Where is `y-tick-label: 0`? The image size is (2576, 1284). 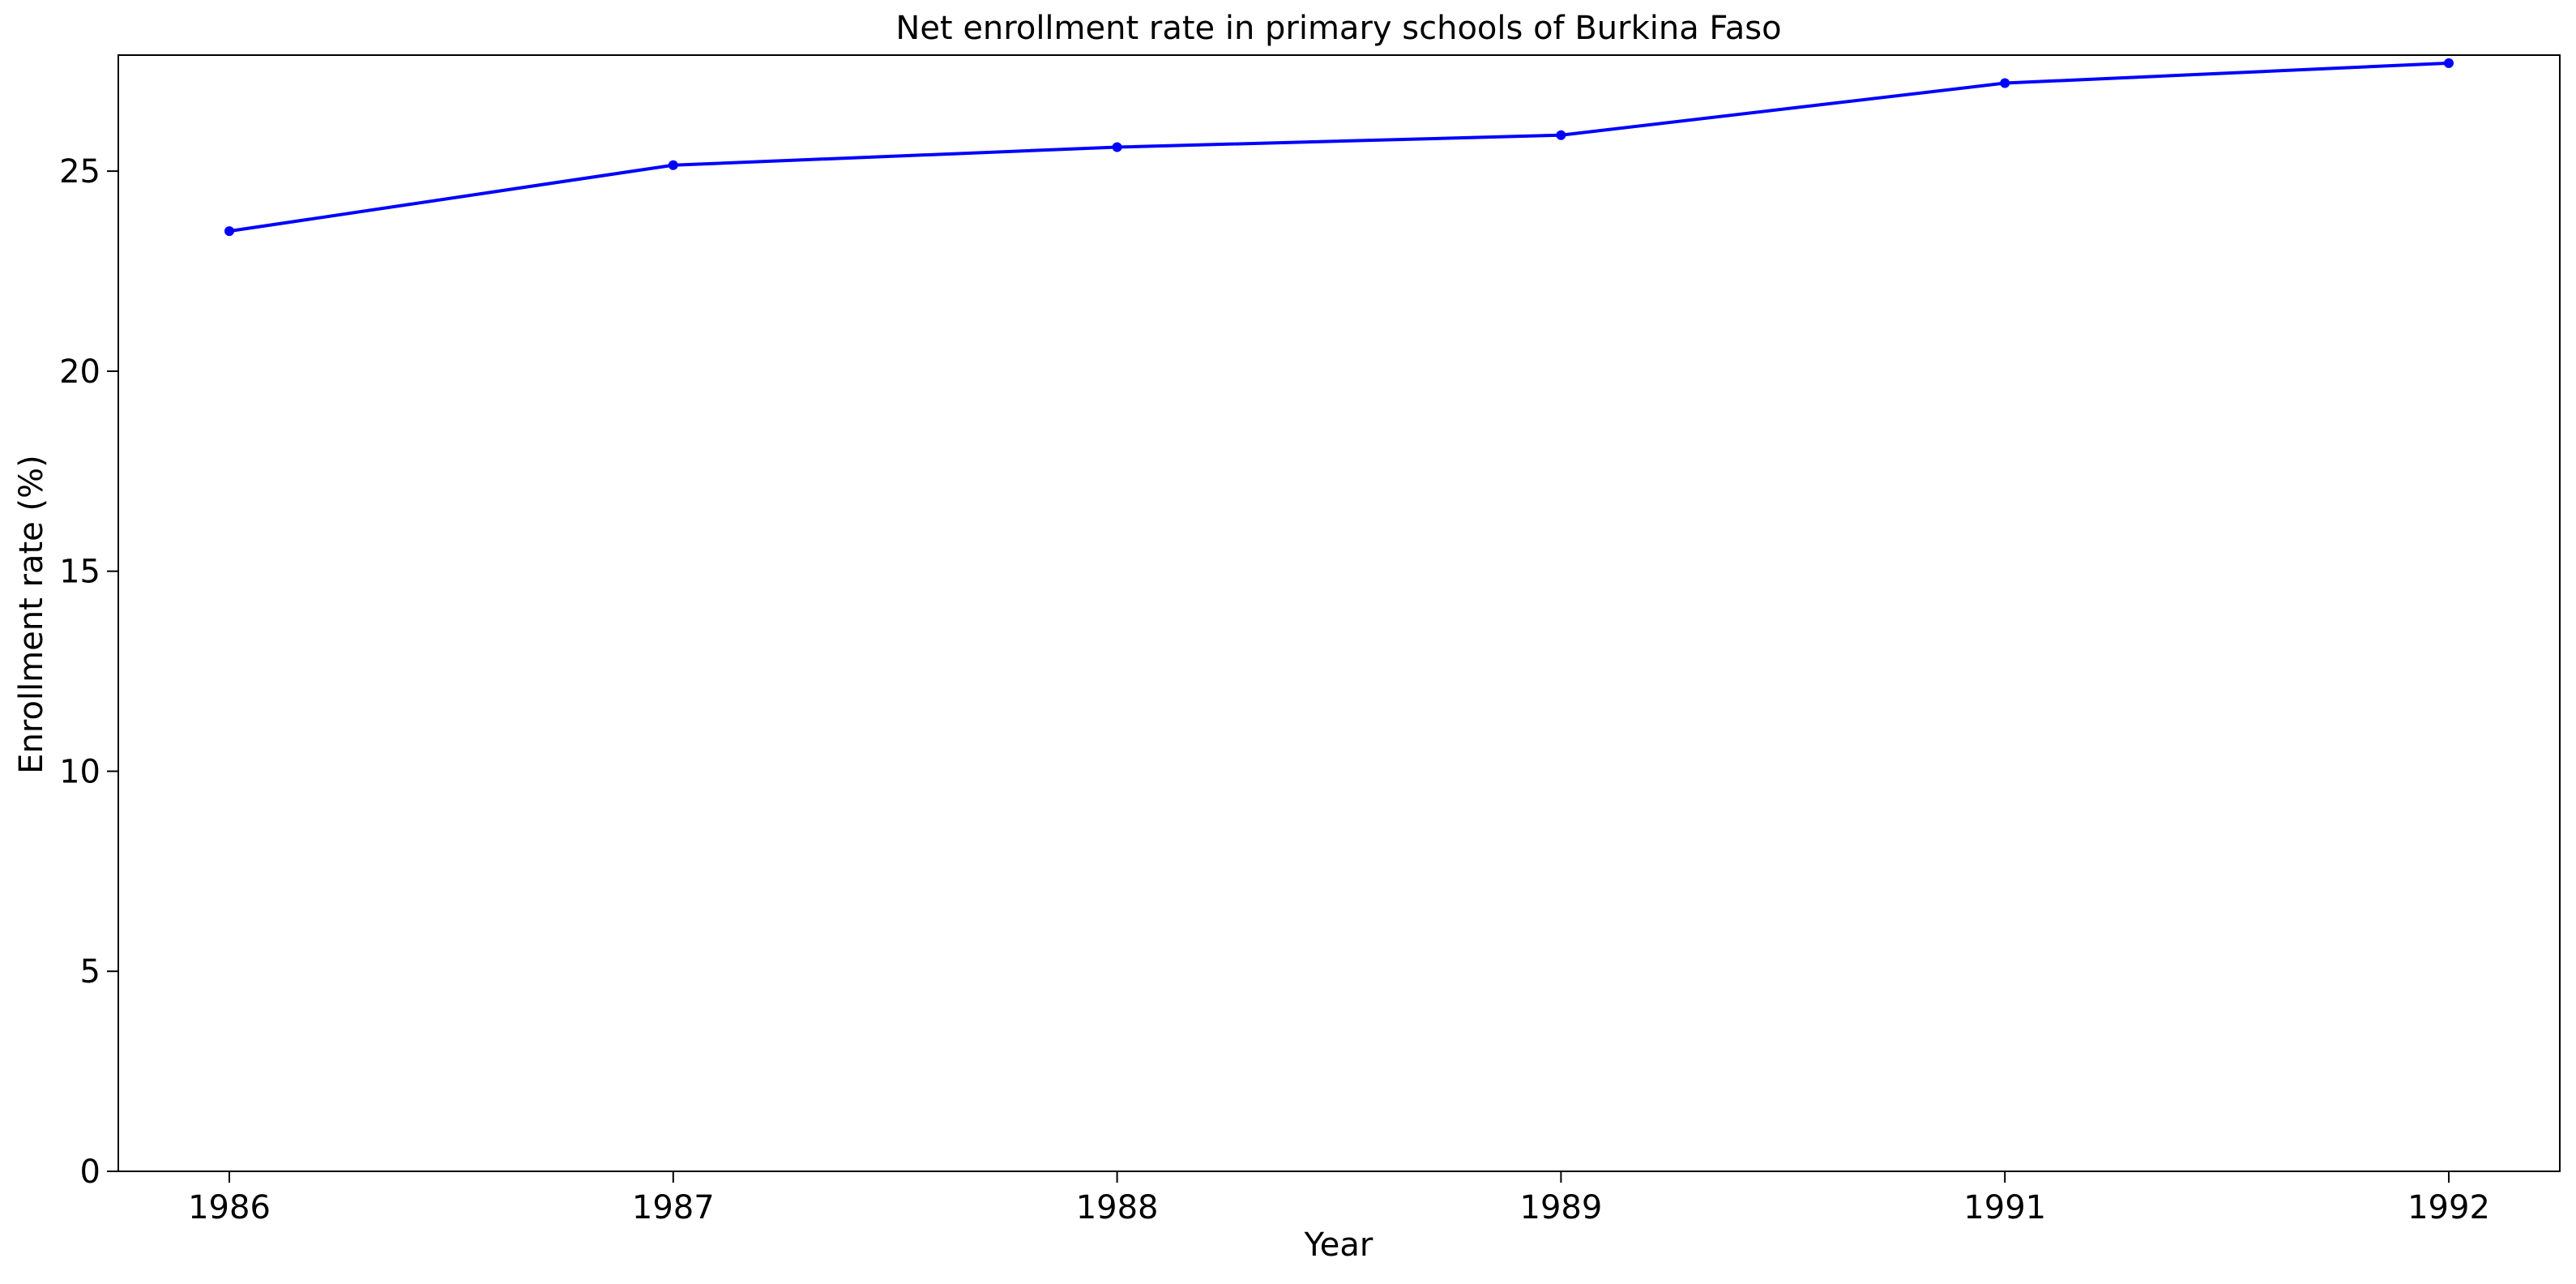
y-tick-label: 0 is located at coordinates (90, 1172).